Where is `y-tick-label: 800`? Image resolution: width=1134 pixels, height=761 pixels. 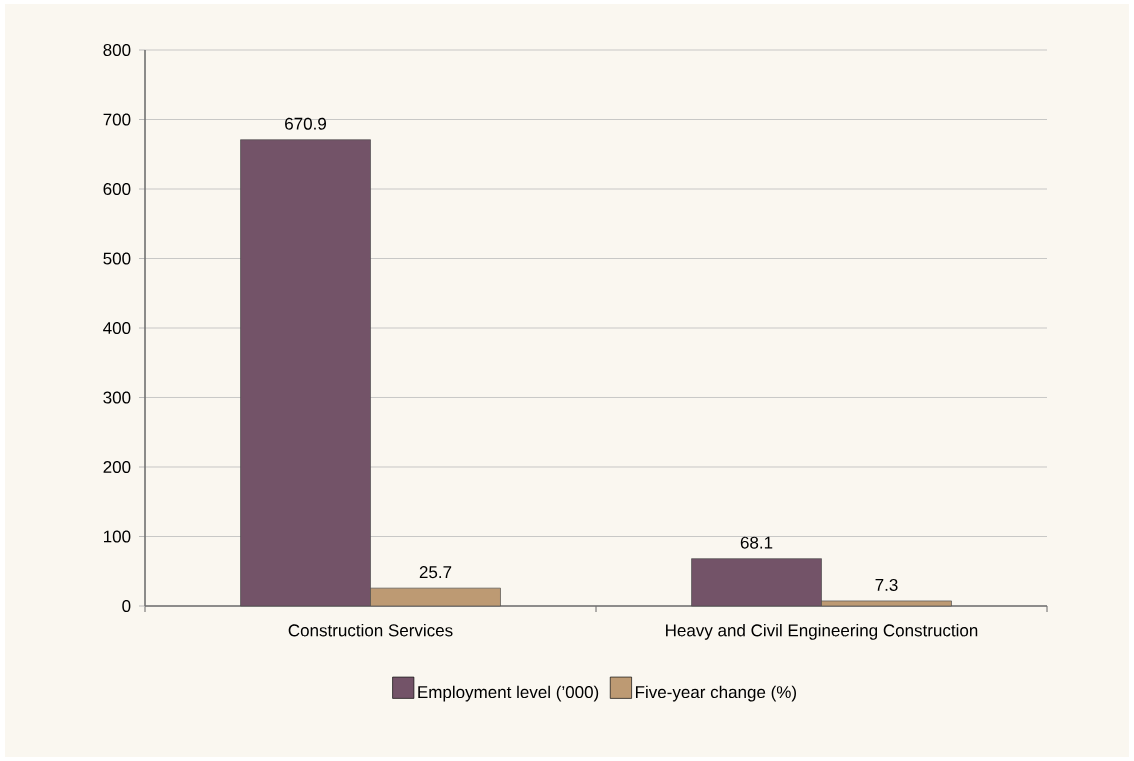 y-tick-label: 800 is located at coordinates (117, 50).